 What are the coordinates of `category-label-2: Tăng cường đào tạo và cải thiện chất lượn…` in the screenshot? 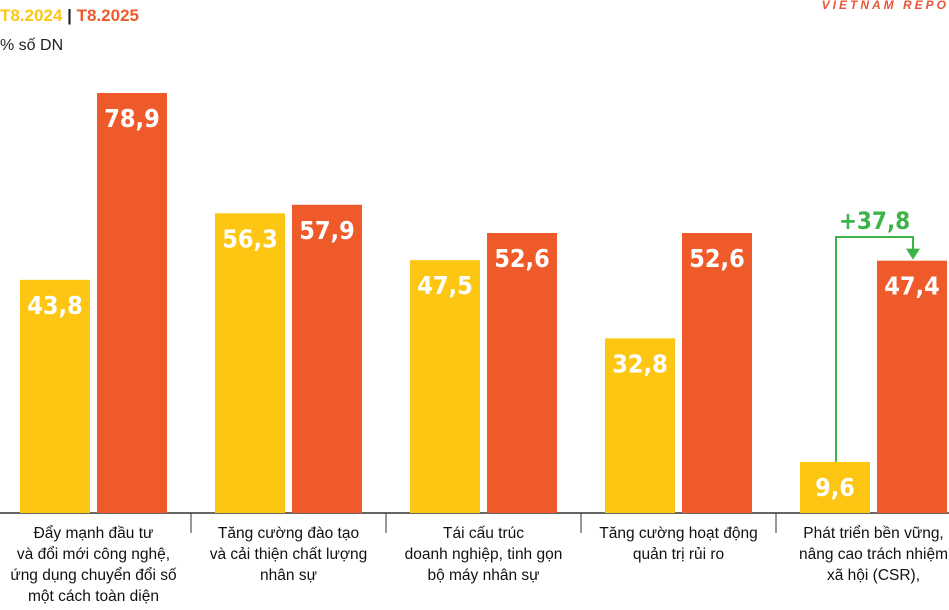 It's located at (289, 554).